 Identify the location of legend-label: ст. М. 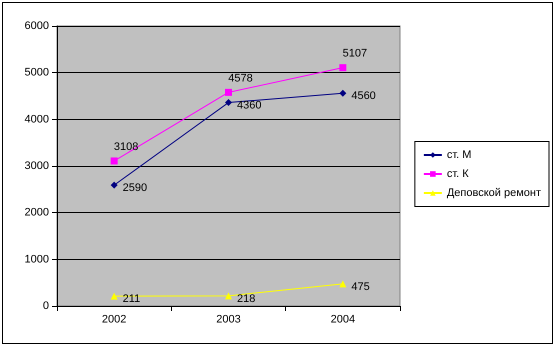
(459, 155).